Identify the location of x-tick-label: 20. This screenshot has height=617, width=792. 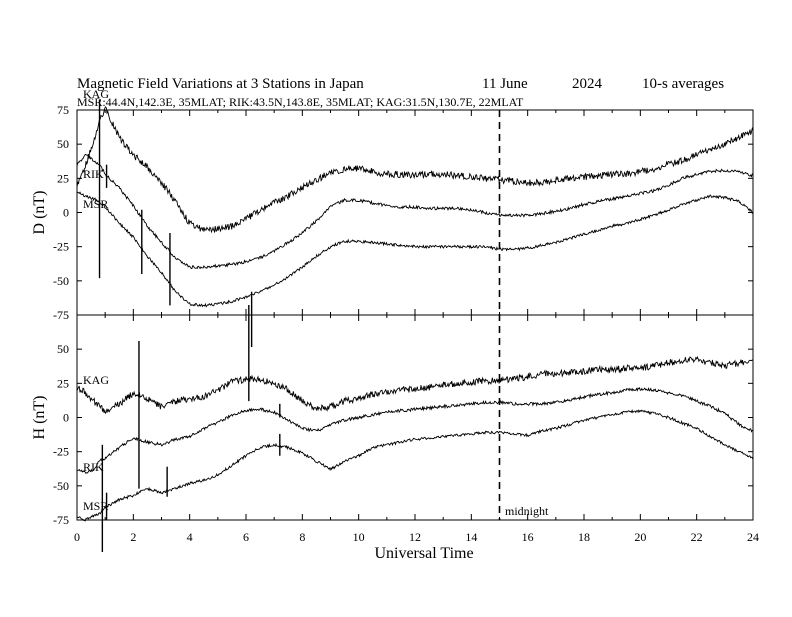
(640, 537).